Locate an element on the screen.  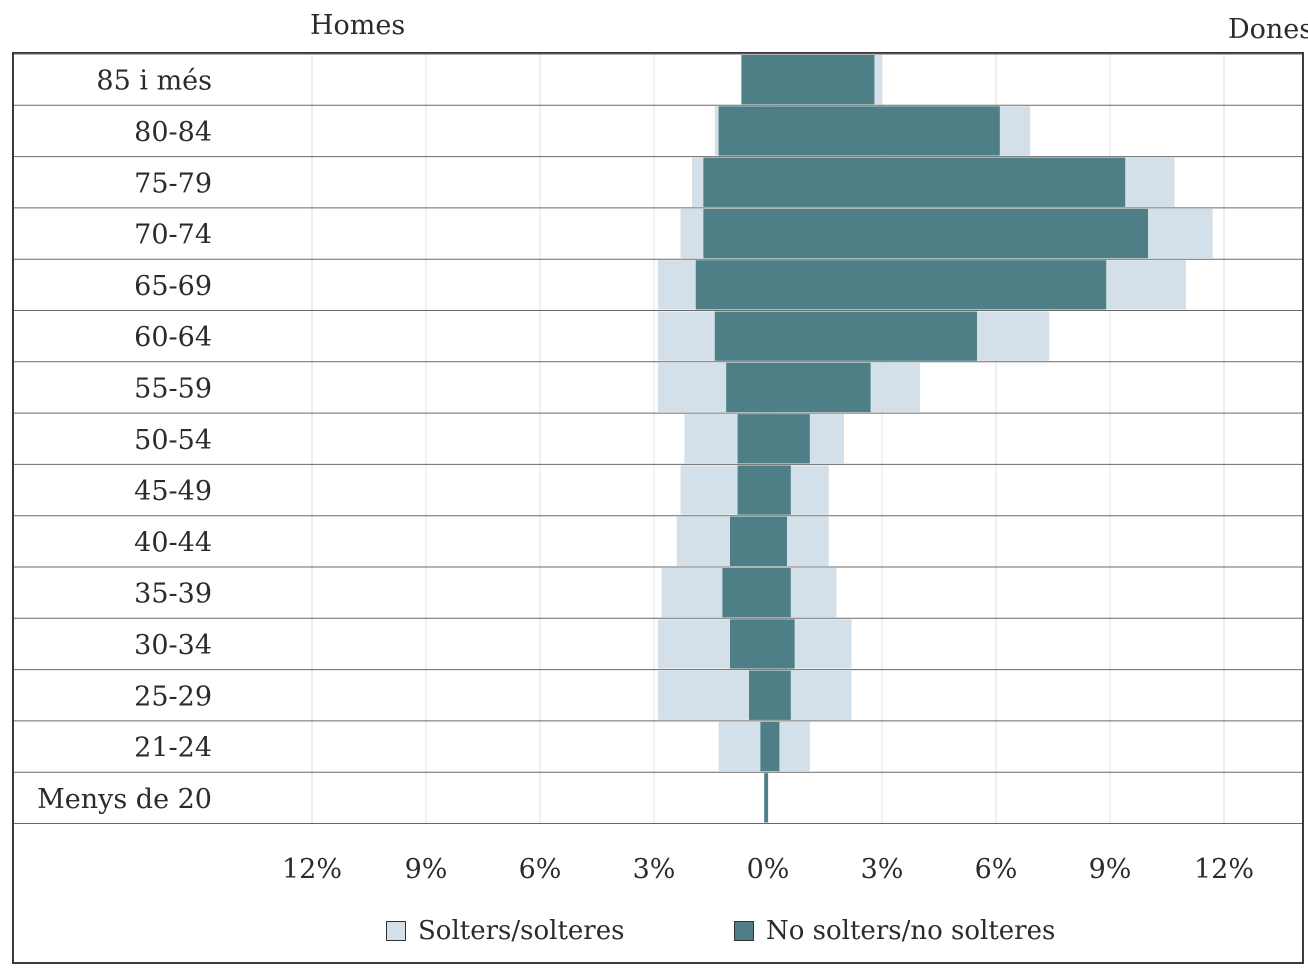
single-swatch is located at coordinates (396, 931).